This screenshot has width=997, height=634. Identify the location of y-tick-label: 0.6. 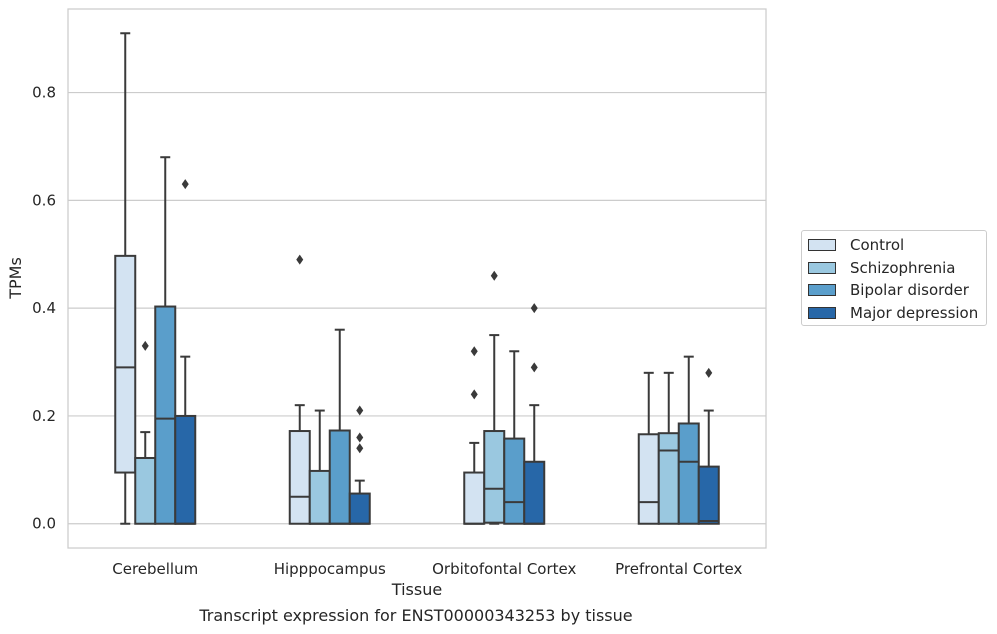
(44, 200).